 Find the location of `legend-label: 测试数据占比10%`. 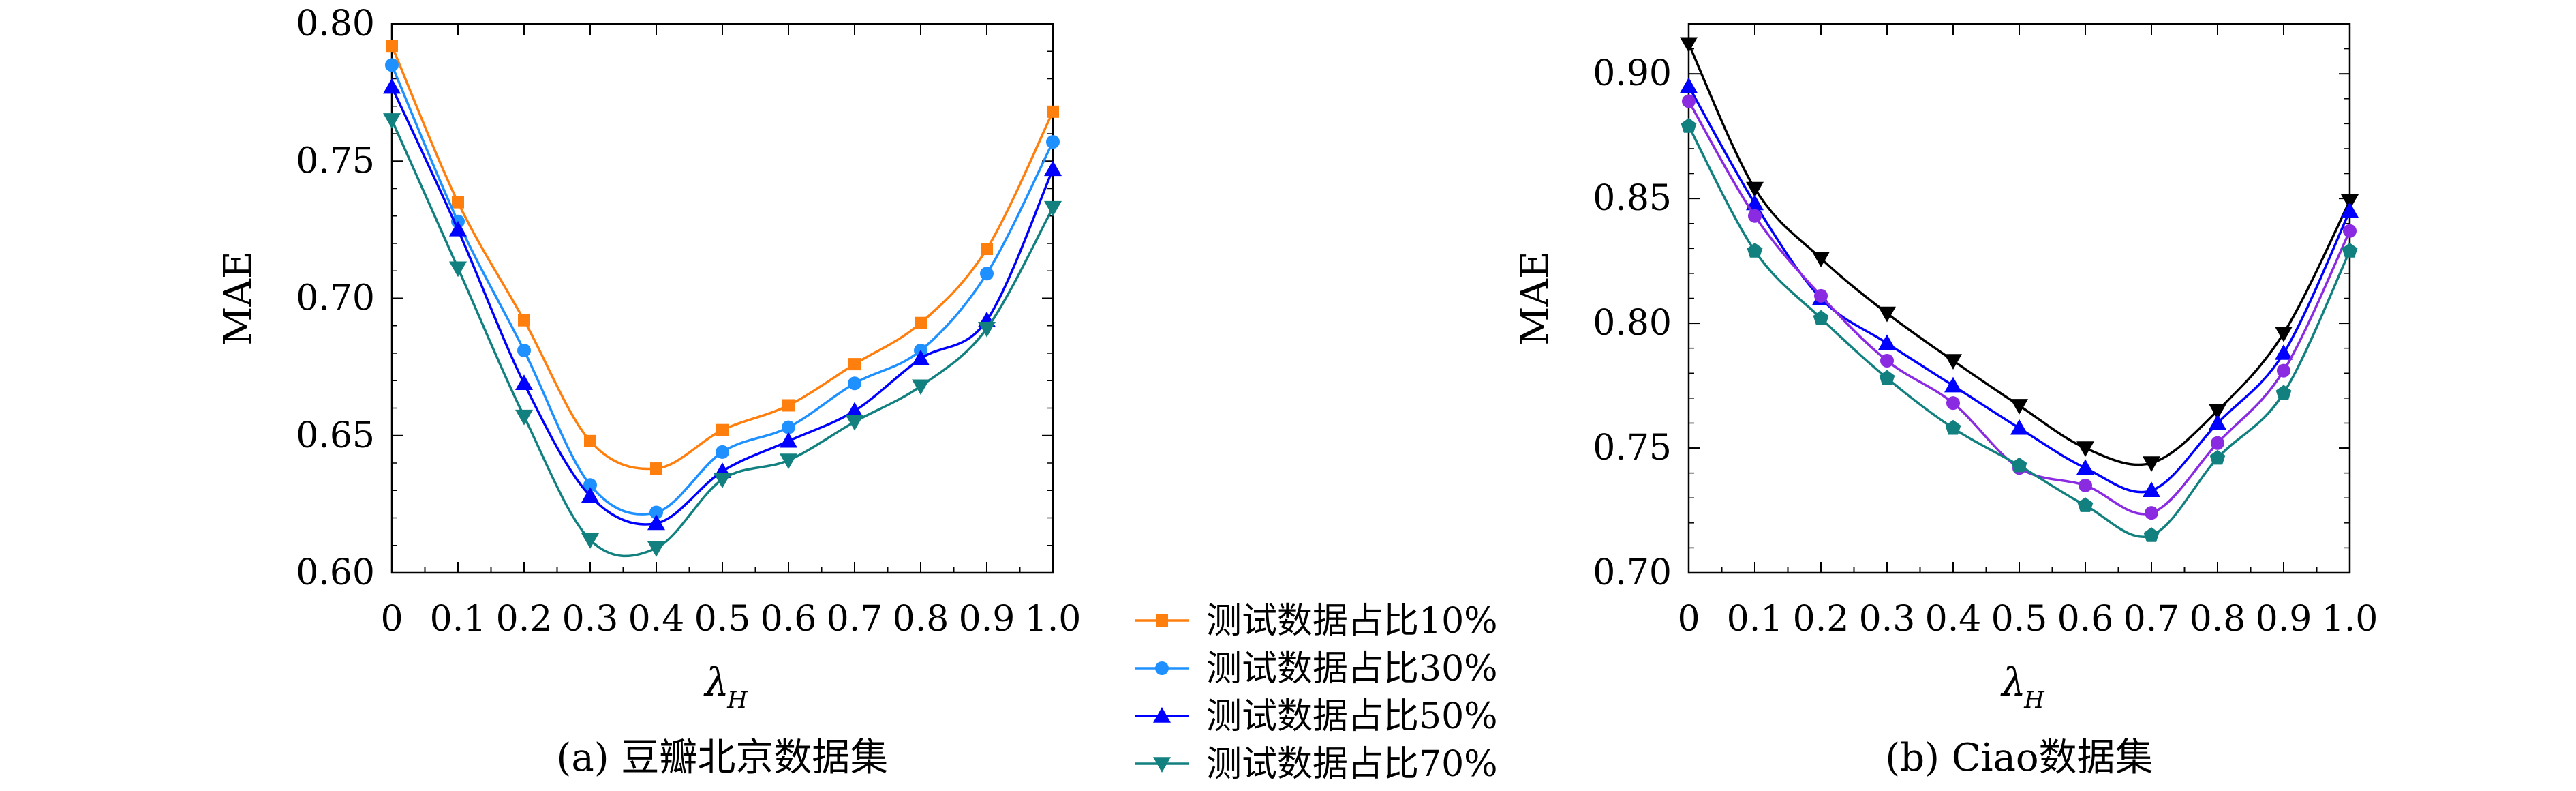

legend-label: 测试数据占比10% is located at coordinates (1352, 621).